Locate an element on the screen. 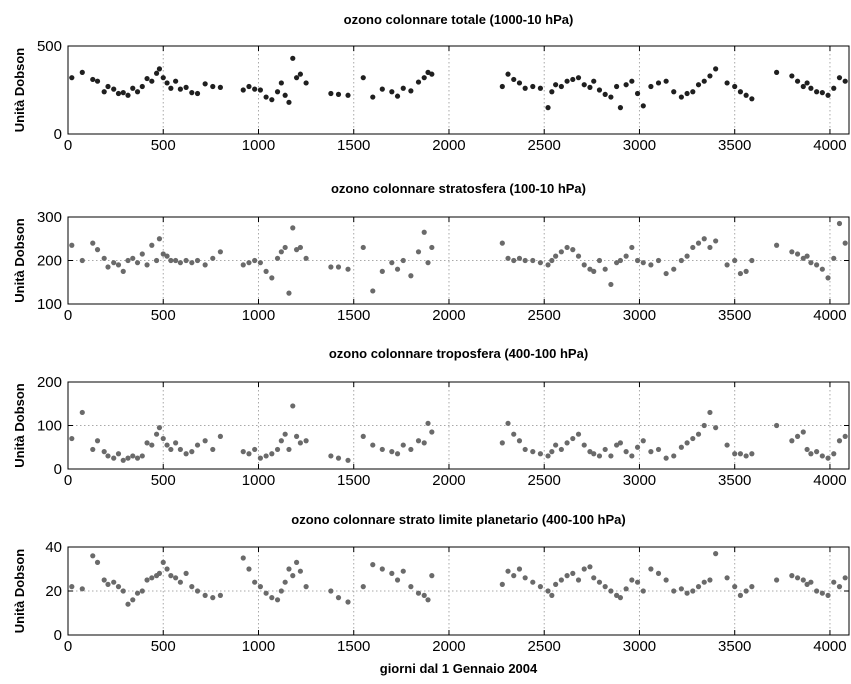  chart-title: ozono colonnare troposfera (400-100 hPa) is located at coordinates (458, 353).